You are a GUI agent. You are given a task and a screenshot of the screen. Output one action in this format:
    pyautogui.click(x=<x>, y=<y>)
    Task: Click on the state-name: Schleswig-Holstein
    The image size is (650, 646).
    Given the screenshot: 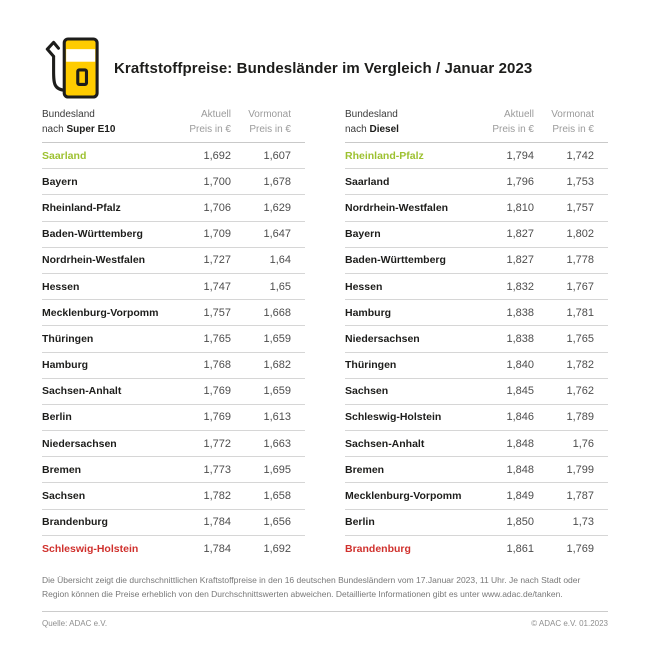 What is the action you would take?
    pyautogui.click(x=393, y=417)
    